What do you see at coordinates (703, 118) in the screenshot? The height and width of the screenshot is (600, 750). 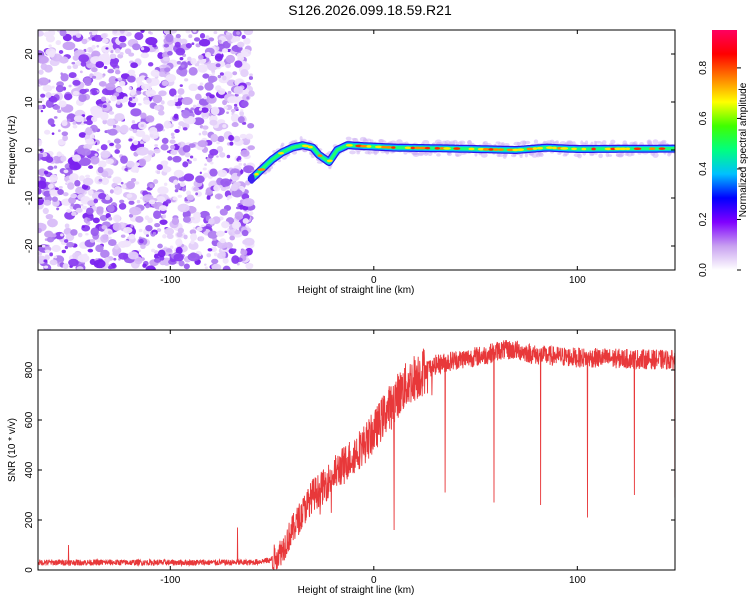 I see `colorbar-tick-label: 0.6` at bounding box center [703, 118].